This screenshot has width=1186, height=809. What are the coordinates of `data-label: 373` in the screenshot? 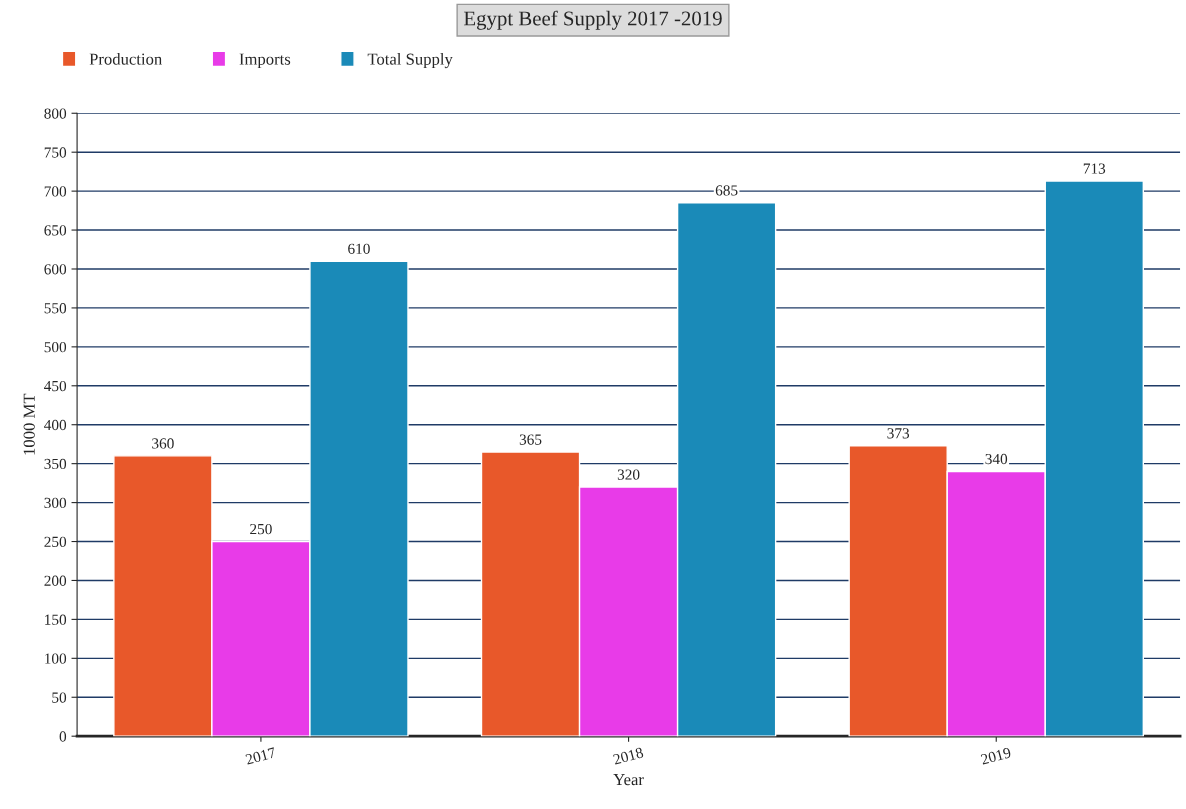 It's located at (898, 433).